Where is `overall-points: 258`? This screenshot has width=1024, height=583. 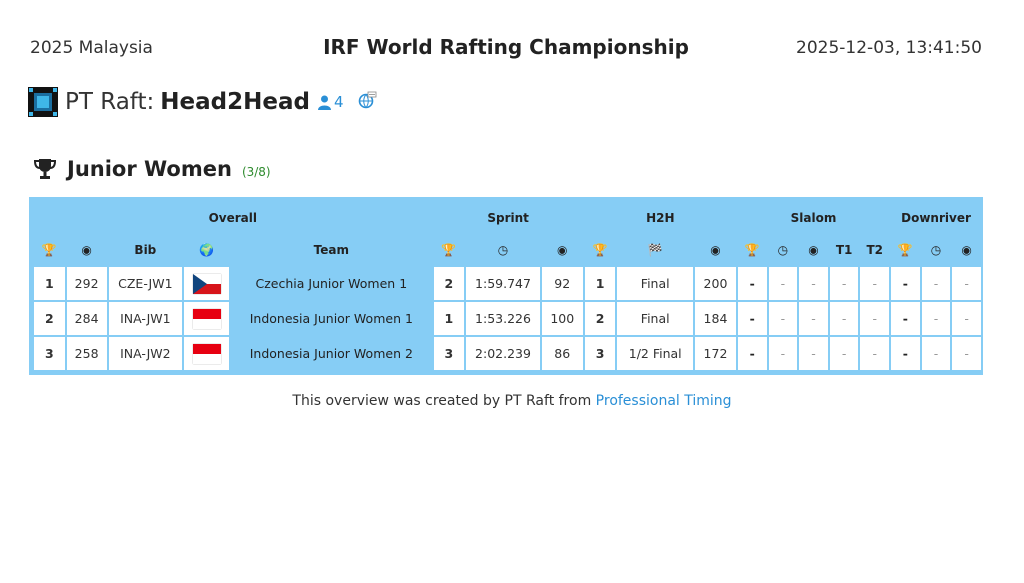
overall-points: 258 is located at coordinates (86, 353).